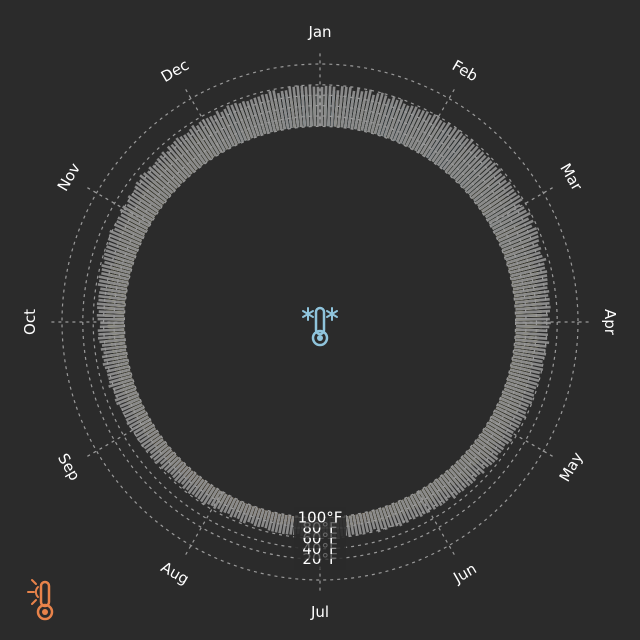 The height and width of the screenshot is (640, 640). I want to click on month-label: Sep, so click(69, 466).